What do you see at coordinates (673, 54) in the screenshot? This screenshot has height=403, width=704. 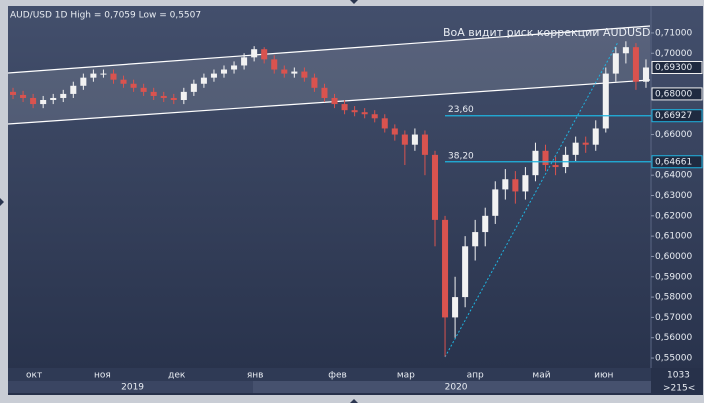 I see `y-tick-label: 0,70000` at bounding box center [673, 54].